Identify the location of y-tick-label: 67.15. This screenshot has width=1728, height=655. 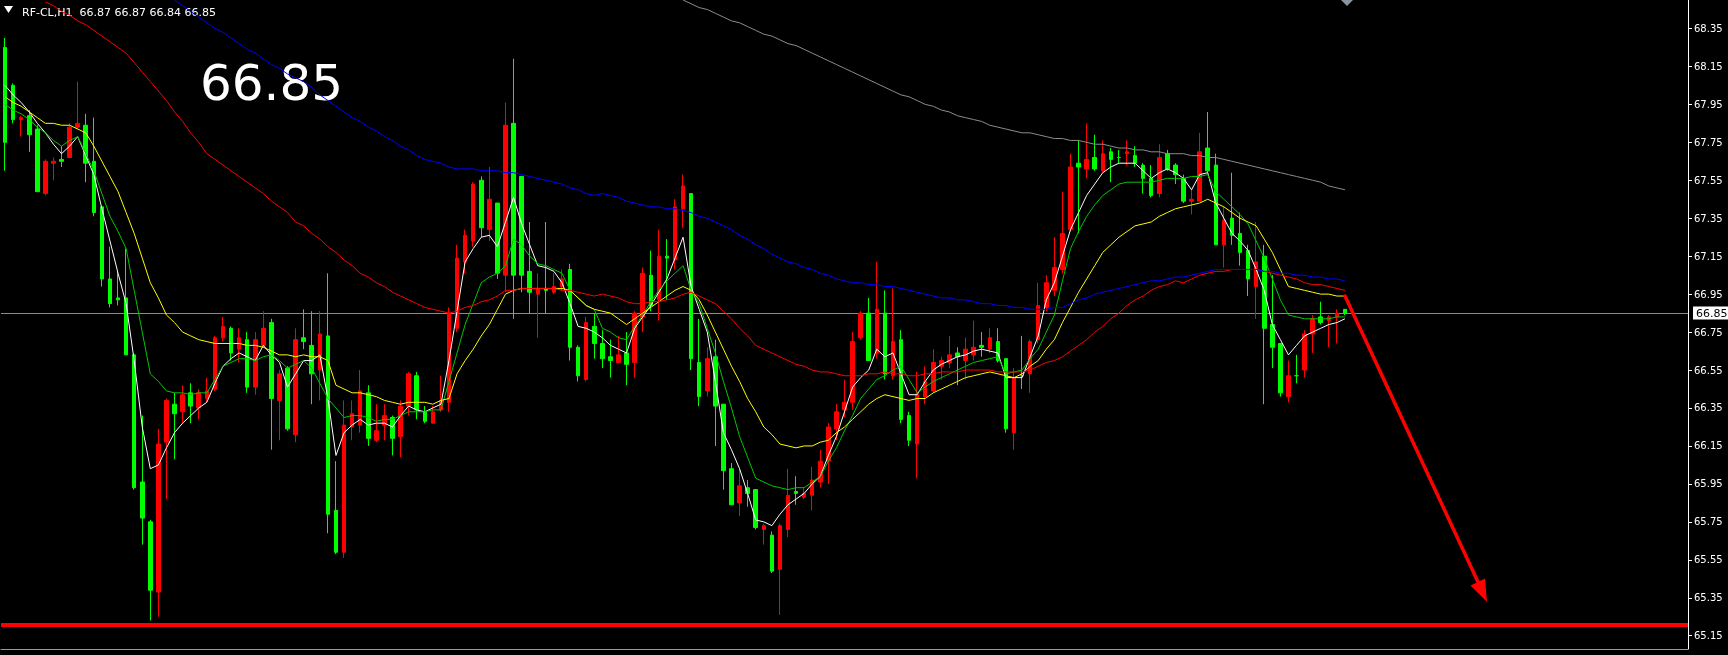
(1708, 256).